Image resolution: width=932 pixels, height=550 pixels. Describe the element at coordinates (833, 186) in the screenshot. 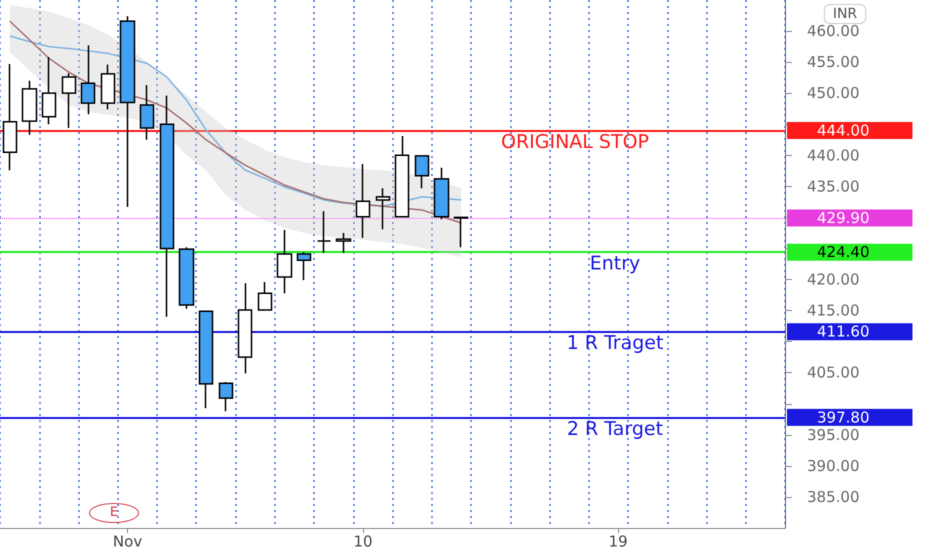

I see `y-tick-label: 435.00` at that location.